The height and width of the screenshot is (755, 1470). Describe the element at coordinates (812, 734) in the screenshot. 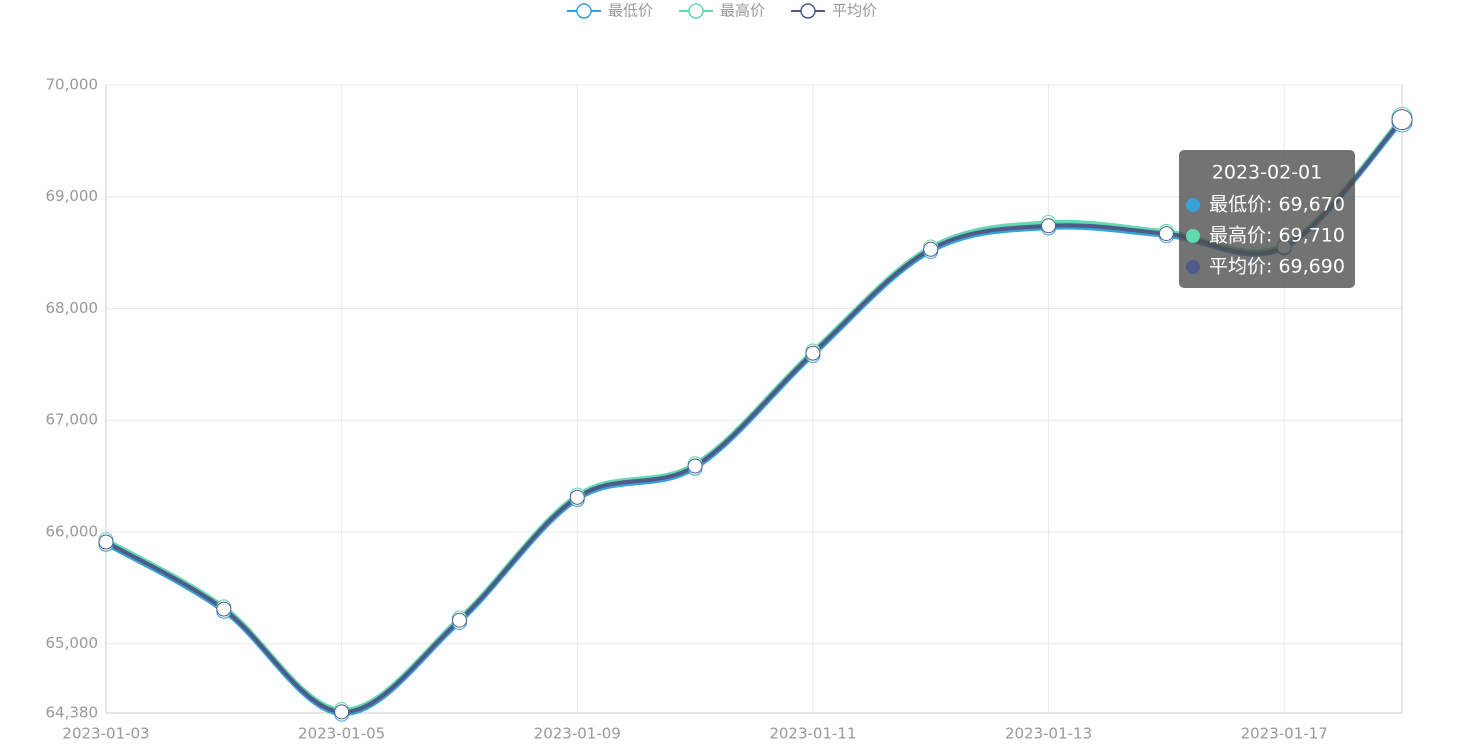

I see `x-tick-label: 2023-01-11` at that location.